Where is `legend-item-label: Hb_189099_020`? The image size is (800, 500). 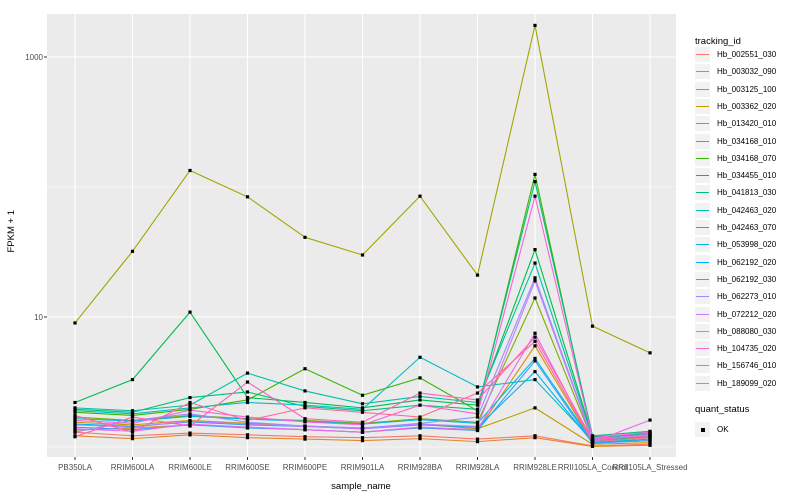
legend-item-label: Hb_189099_020 is located at coordinates (747, 383).